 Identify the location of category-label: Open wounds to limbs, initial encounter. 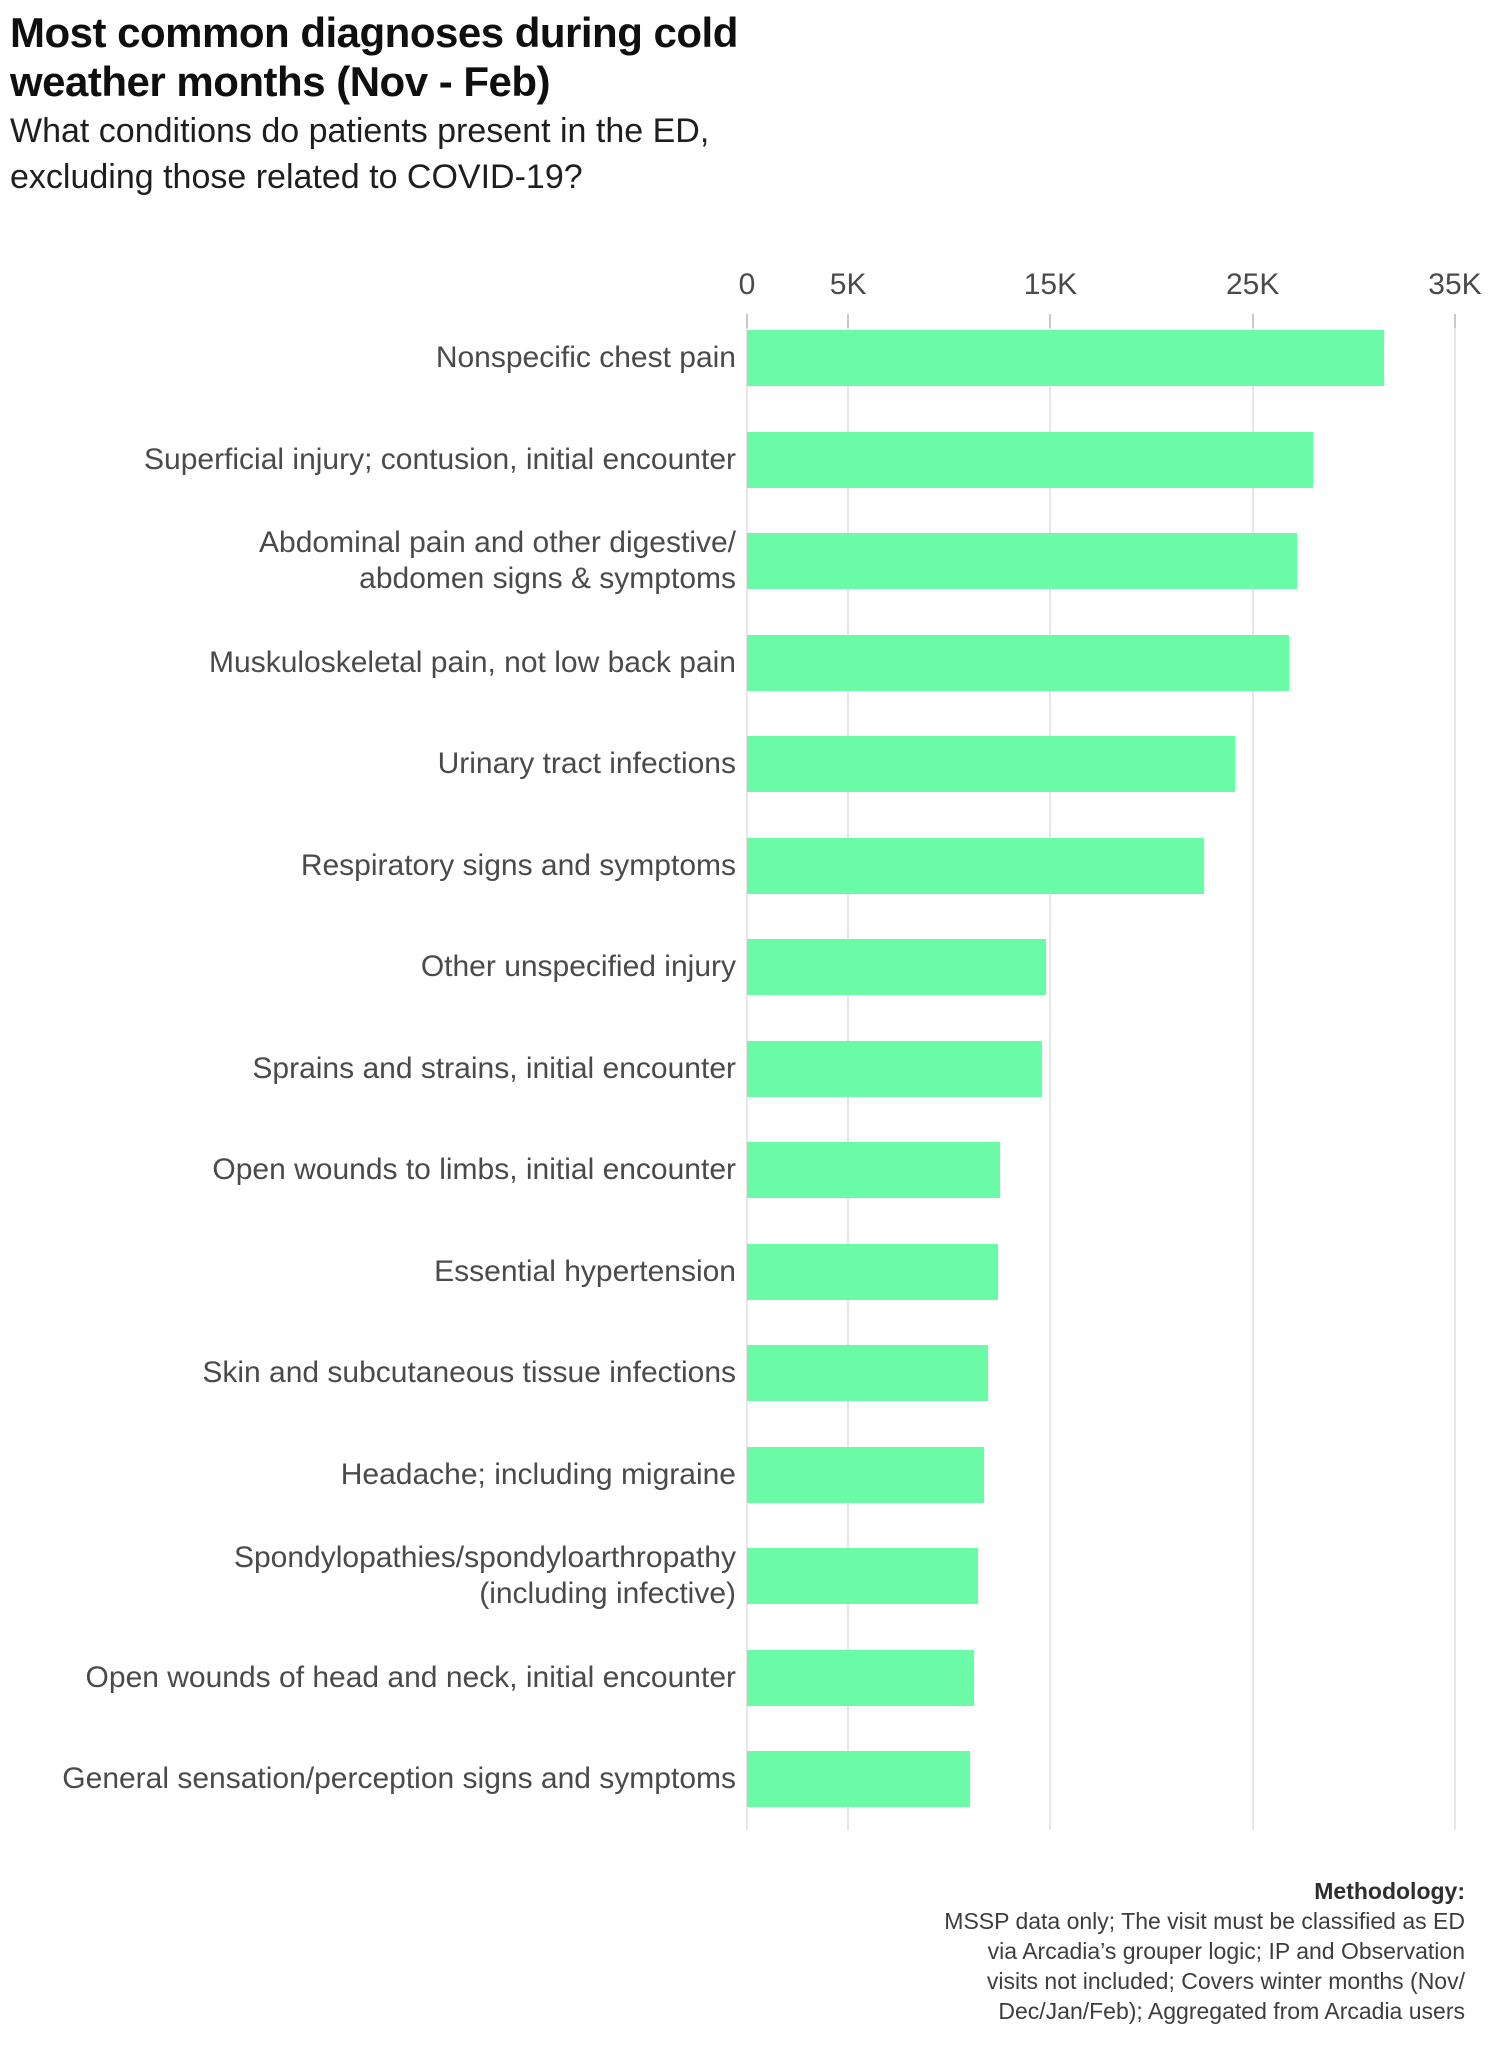
(474, 1169).